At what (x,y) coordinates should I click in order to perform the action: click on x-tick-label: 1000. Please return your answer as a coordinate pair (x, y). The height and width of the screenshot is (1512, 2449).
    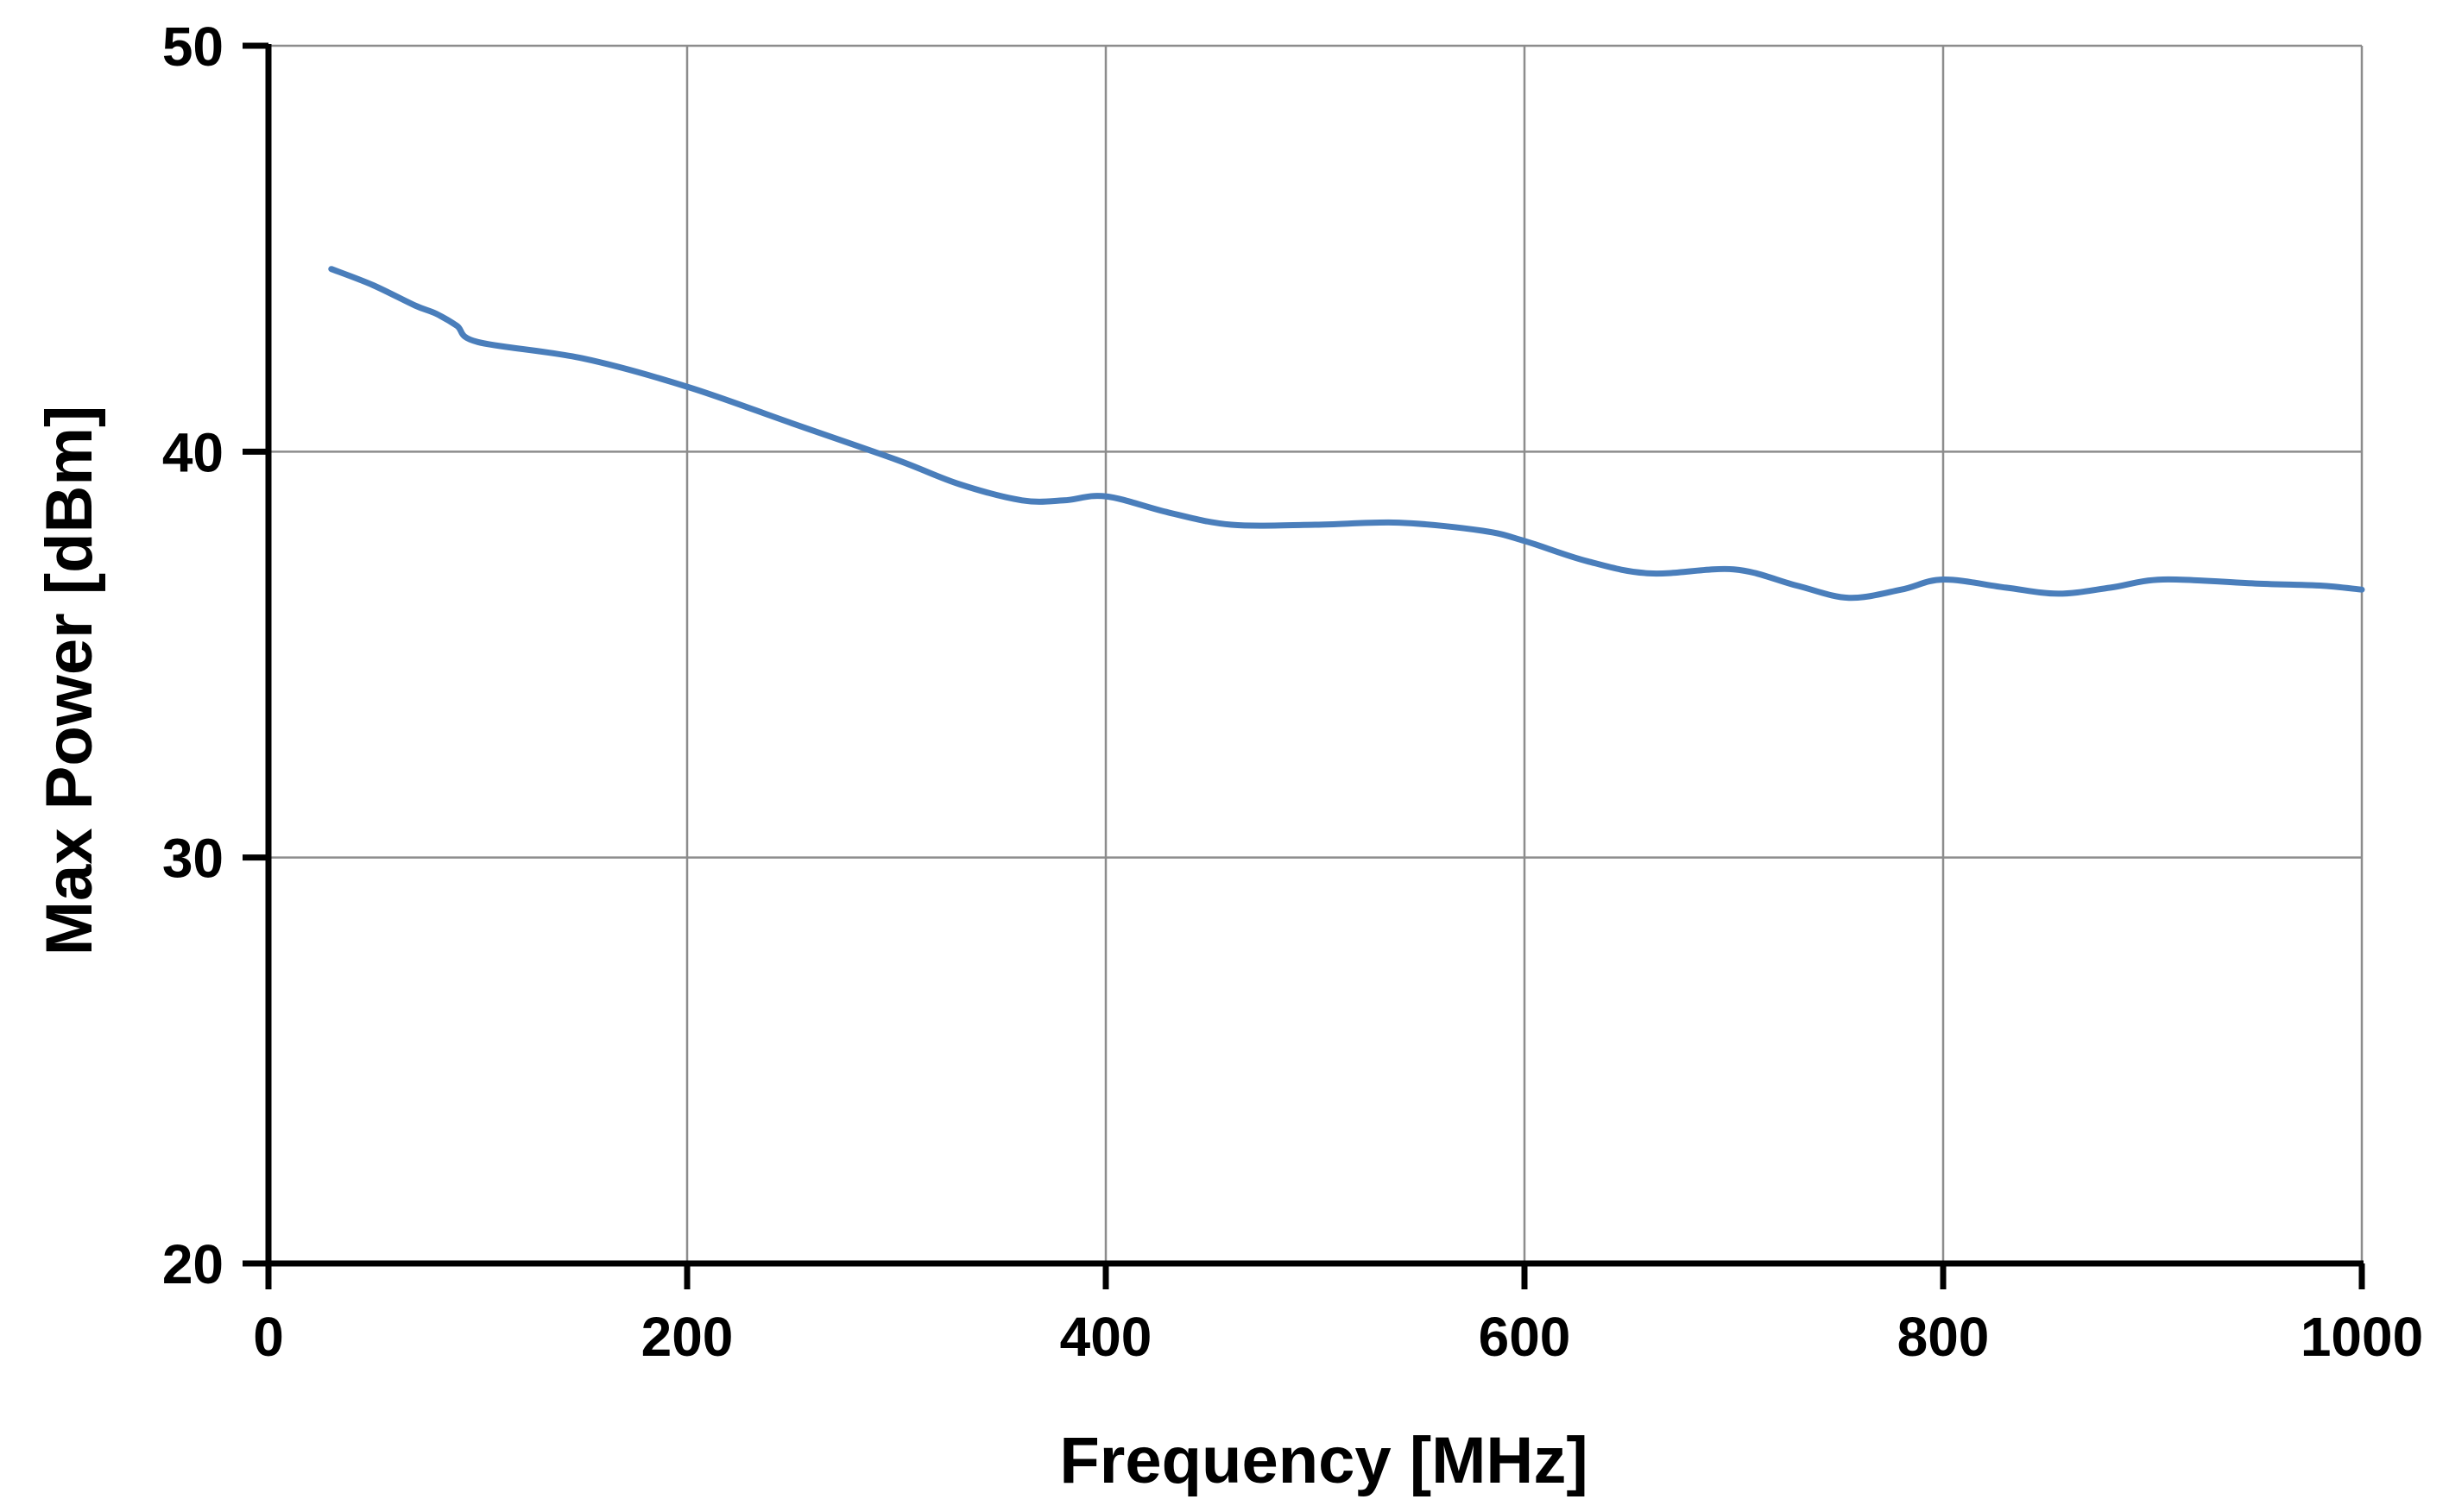
    Looking at the image, I should click on (2362, 1337).